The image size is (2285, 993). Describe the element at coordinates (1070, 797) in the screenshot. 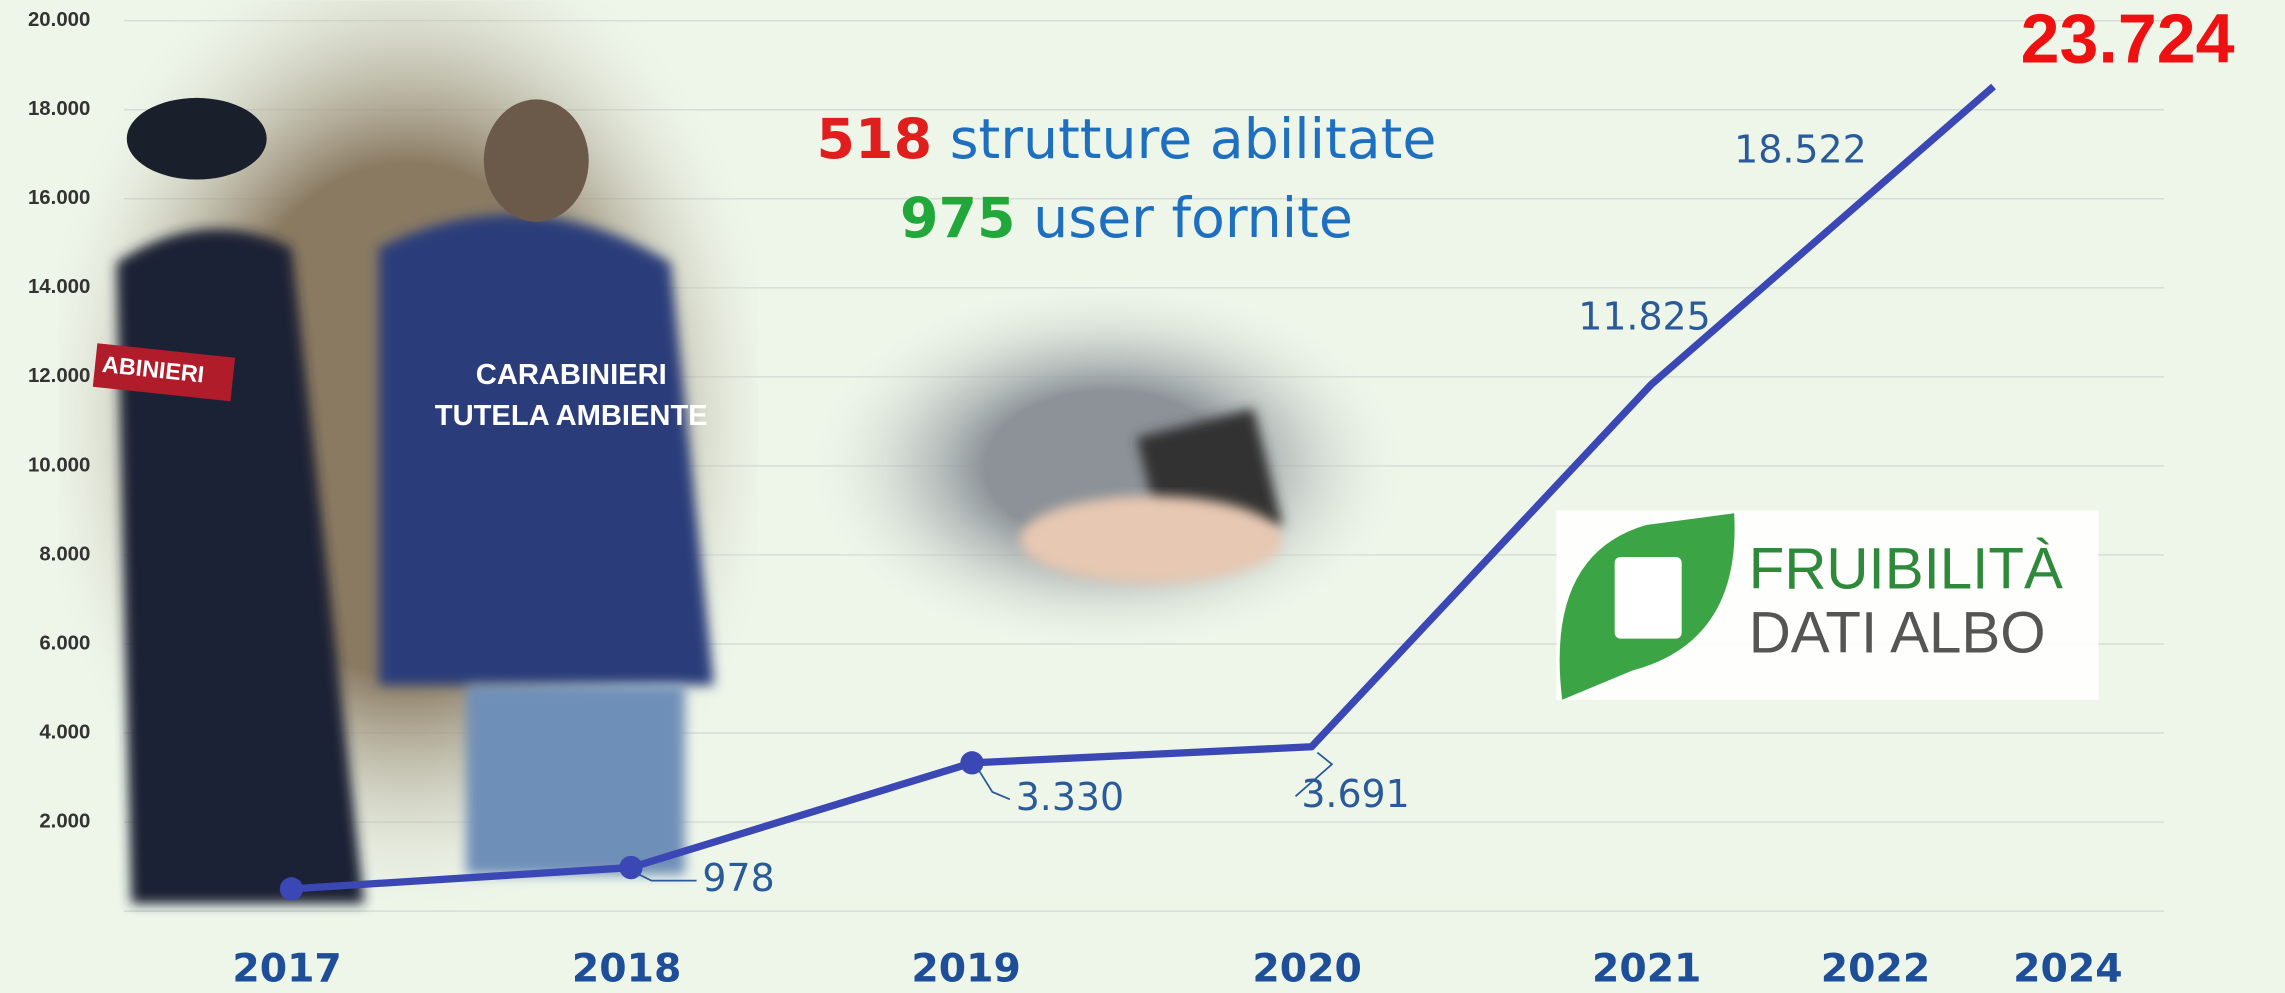

I see `value-label: 3.330` at that location.